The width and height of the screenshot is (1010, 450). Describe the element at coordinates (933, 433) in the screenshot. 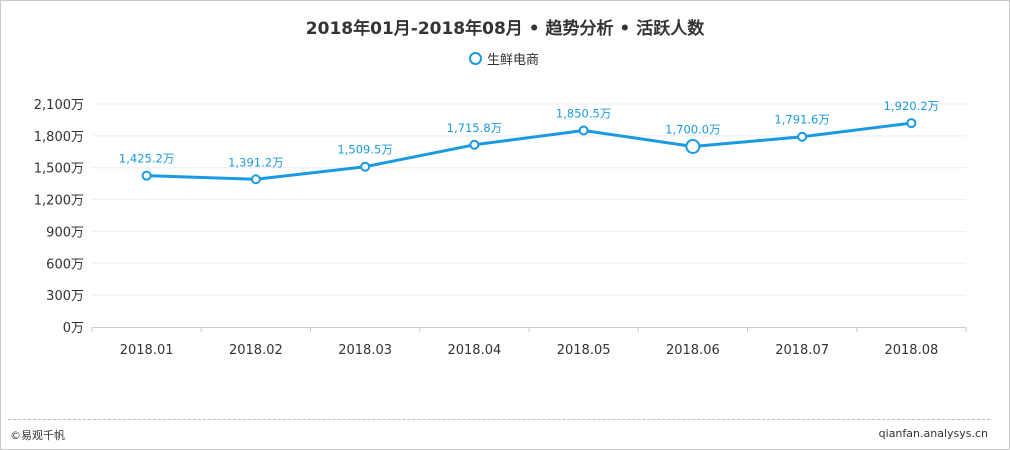

I see `footer-url: qianfan.analysys.cn` at that location.